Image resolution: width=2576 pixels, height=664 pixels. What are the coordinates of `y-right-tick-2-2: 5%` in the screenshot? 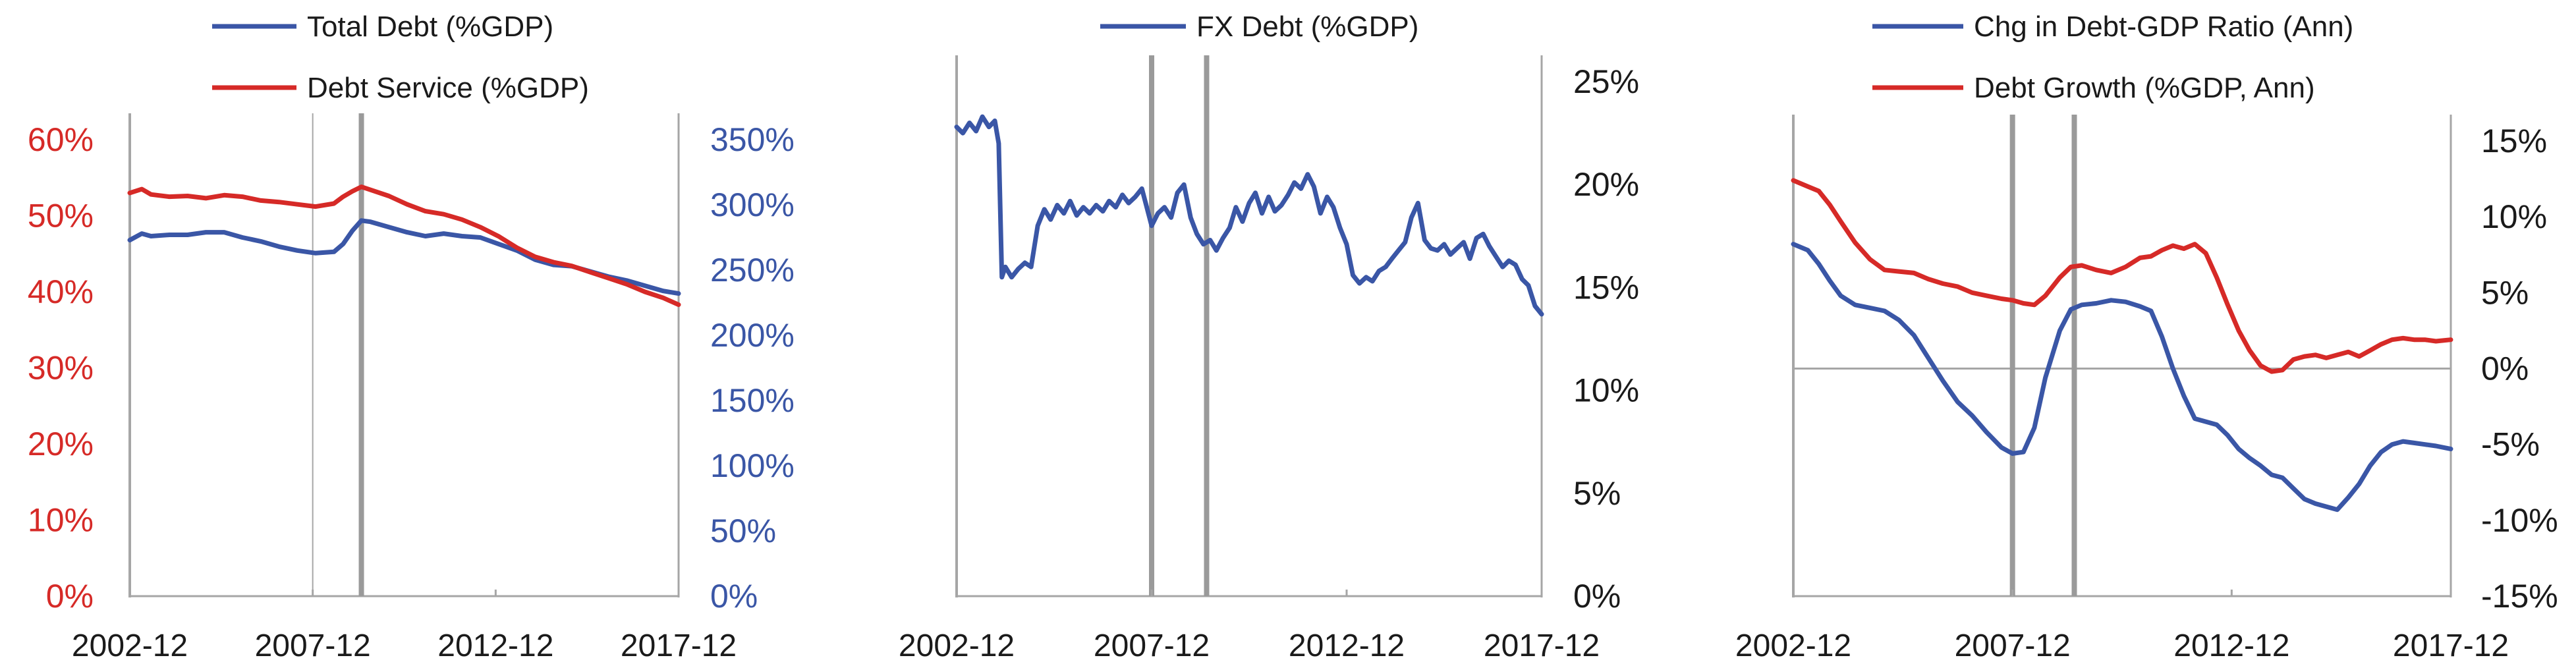 It's located at (1597, 493).